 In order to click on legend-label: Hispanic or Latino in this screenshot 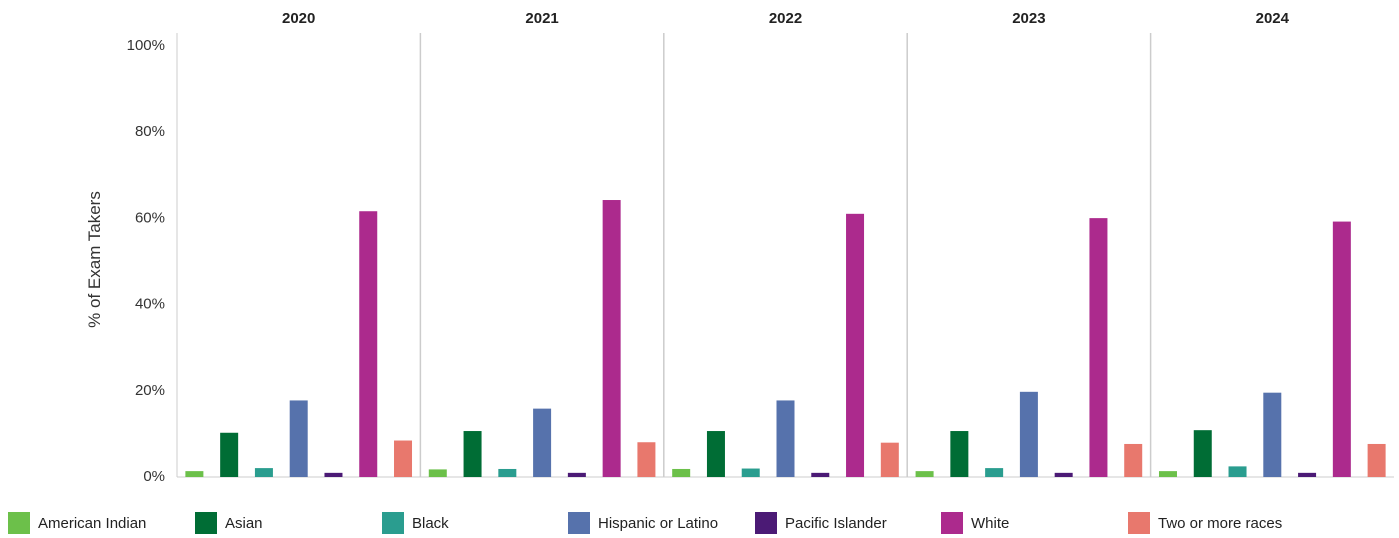, I will do `click(658, 523)`.